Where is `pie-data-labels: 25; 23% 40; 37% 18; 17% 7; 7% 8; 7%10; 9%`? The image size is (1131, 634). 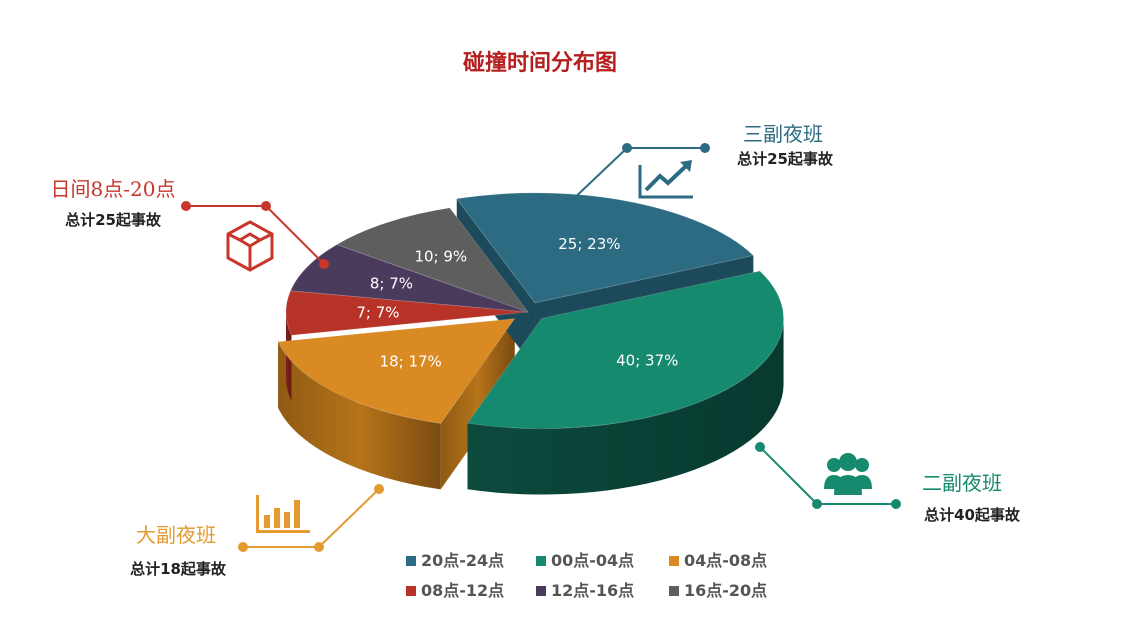 pie-data-labels: 25; 23% 40; 37% 18; 17% 7; 7% 8; 7%10; 9% is located at coordinates (517, 302).